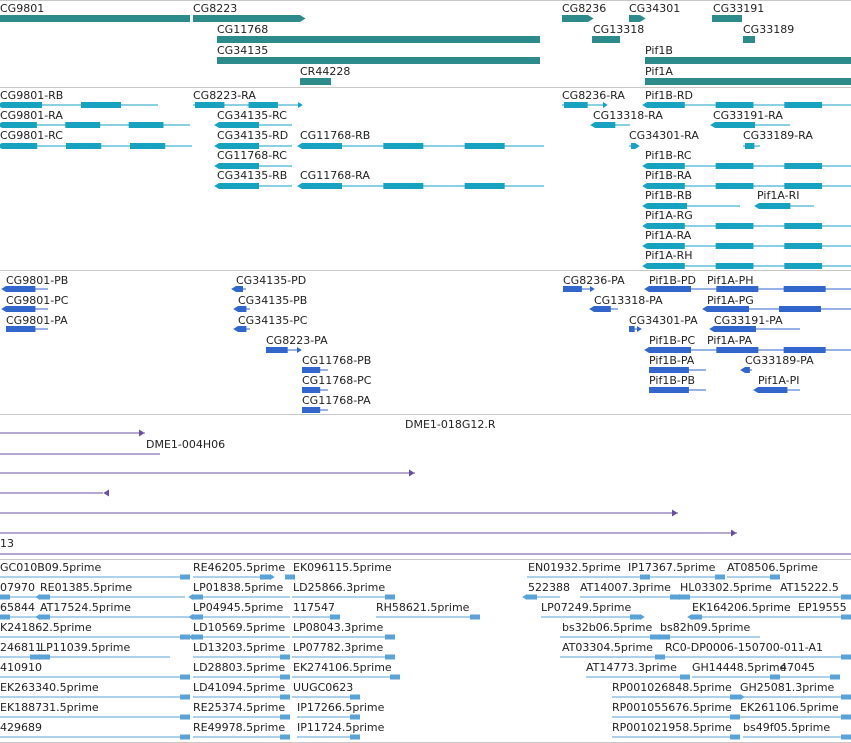 The width and height of the screenshot is (851, 743). What do you see at coordinates (748, 75) in the screenshot?
I see `feature-pif1a: Pif1A` at bounding box center [748, 75].